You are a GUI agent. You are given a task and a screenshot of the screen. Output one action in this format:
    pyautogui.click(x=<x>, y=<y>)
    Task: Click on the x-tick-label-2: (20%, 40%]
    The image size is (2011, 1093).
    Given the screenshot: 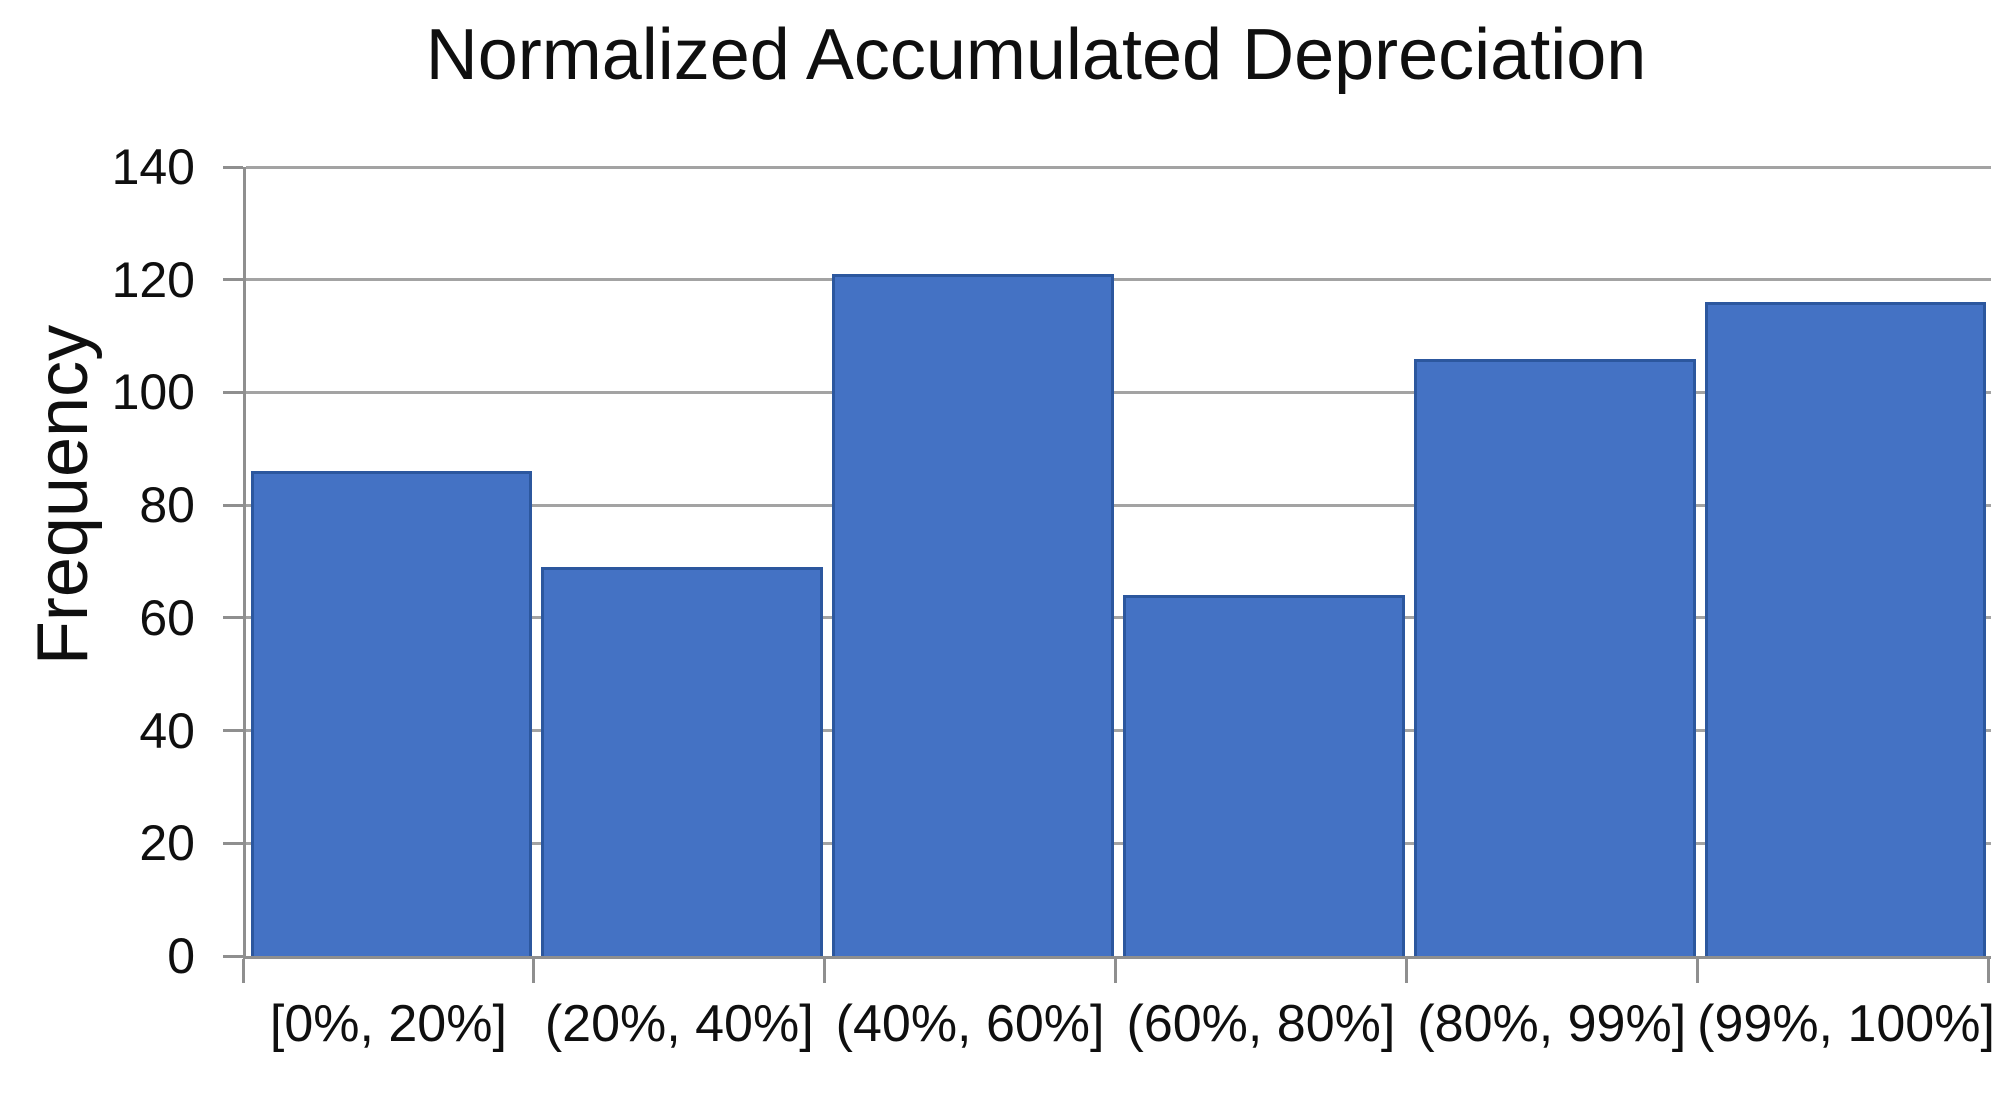 What is the action you would take?
    pyautogui.click(x=679, y=1024)
    